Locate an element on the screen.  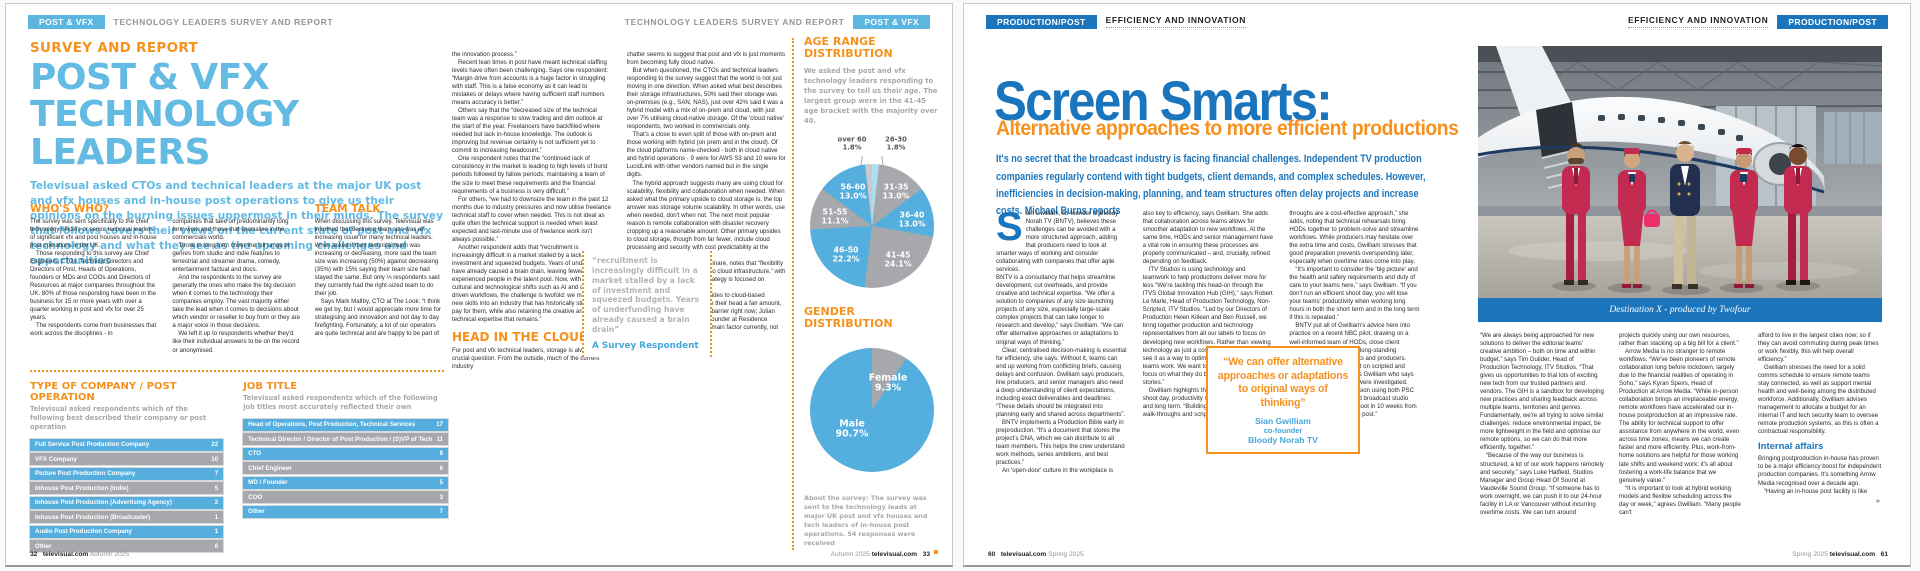
table-heading: JOB TITLE is located at coordinates (270, 386).